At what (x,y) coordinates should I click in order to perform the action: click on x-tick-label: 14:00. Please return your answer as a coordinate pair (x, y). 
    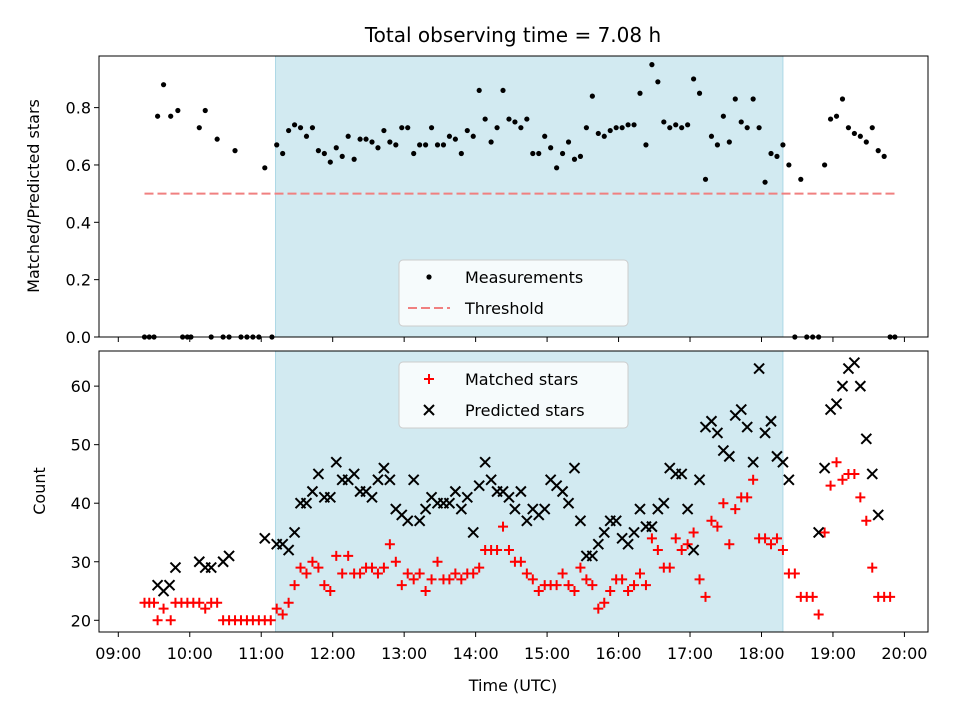
    Looking at the image, I should click on (476, 653).